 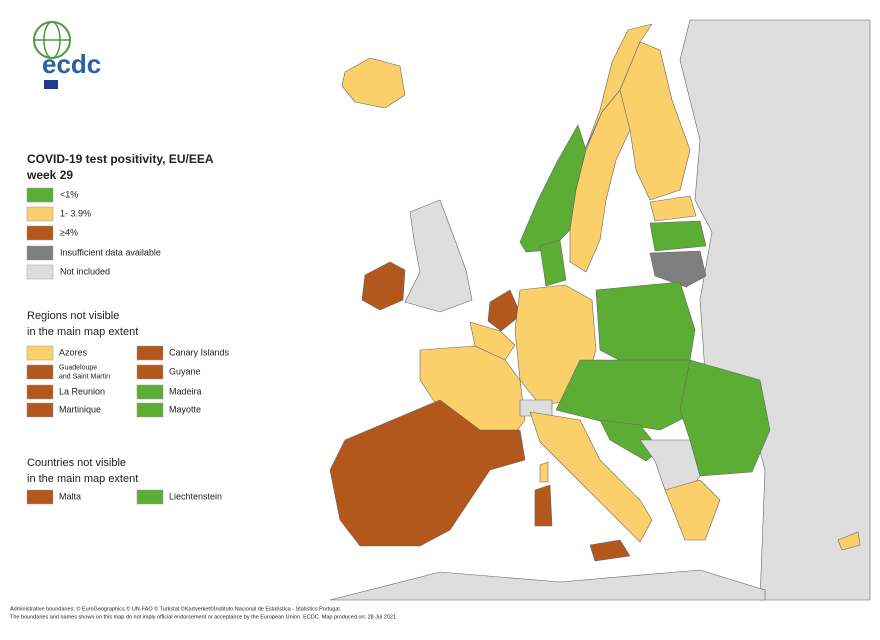 I want to click on region-label: Mayotte, so click(x=185, y=409).